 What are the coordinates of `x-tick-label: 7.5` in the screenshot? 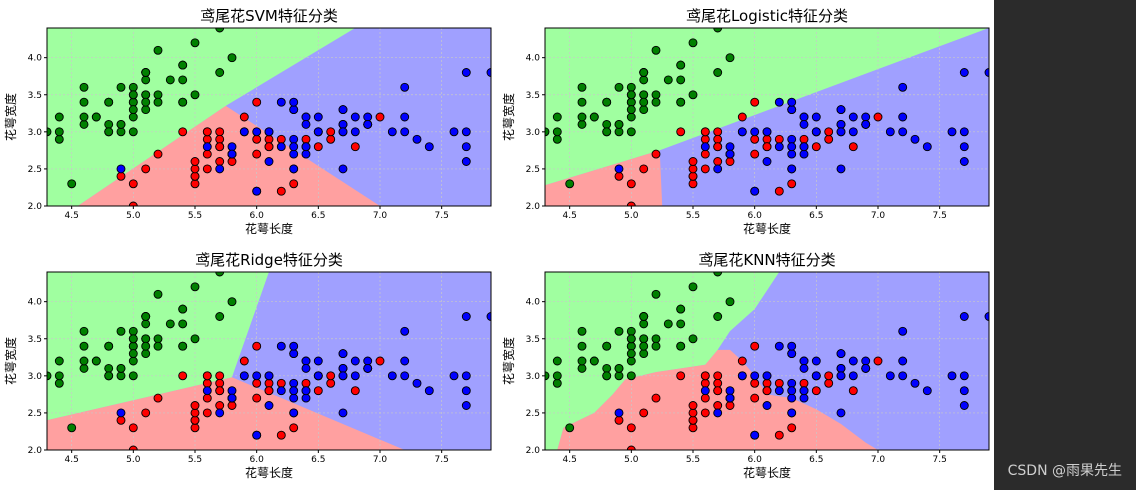 It's located at (442, 216).